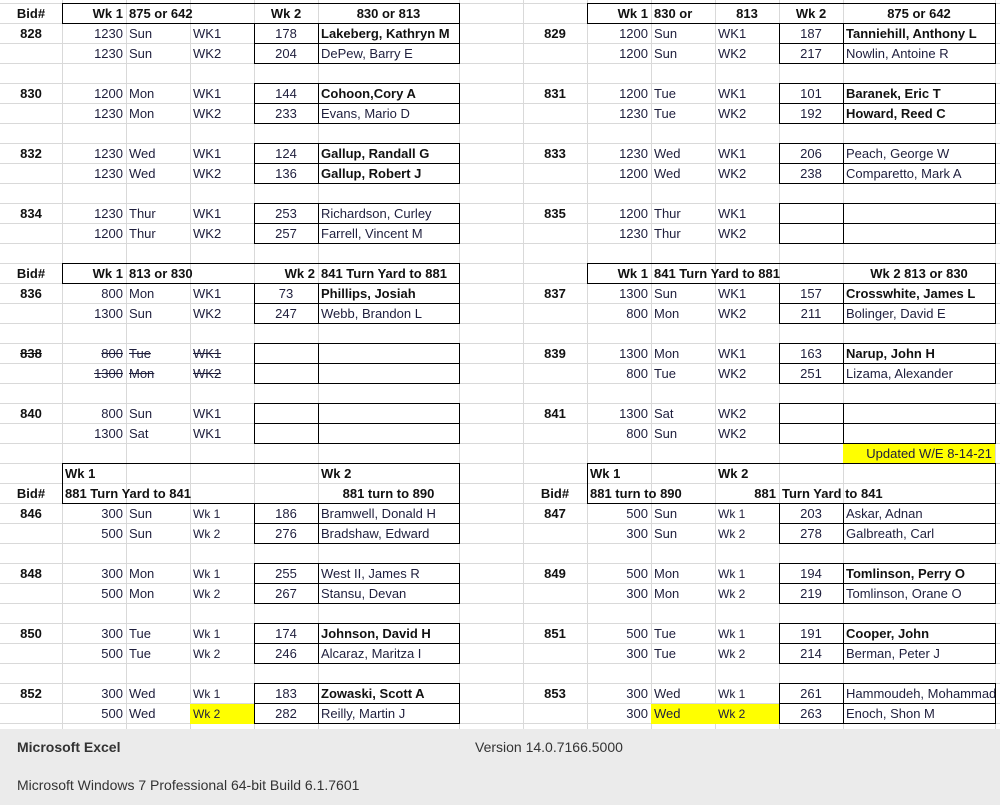 The image size is (1000, 805). Describe the element at coordinates (363, 713) in the screenshot. I see `employee-name: Reilly, Martin J` at that location.